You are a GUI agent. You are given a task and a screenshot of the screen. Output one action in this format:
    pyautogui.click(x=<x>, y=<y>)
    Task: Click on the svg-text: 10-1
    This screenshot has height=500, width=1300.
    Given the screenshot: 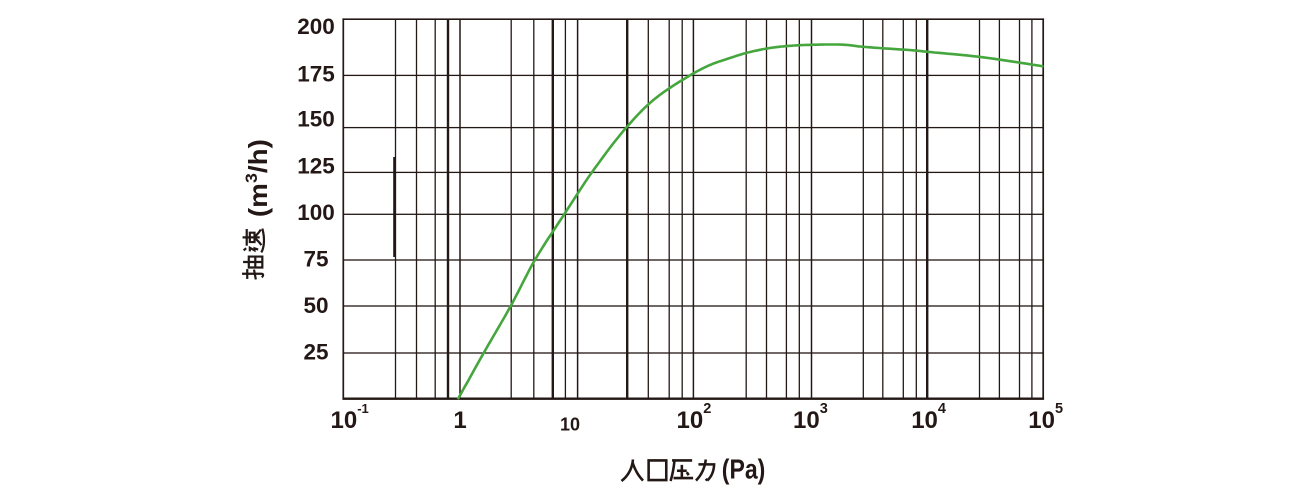 What is the action you would take?
    pyautogui.click(x=350, y=417)
    